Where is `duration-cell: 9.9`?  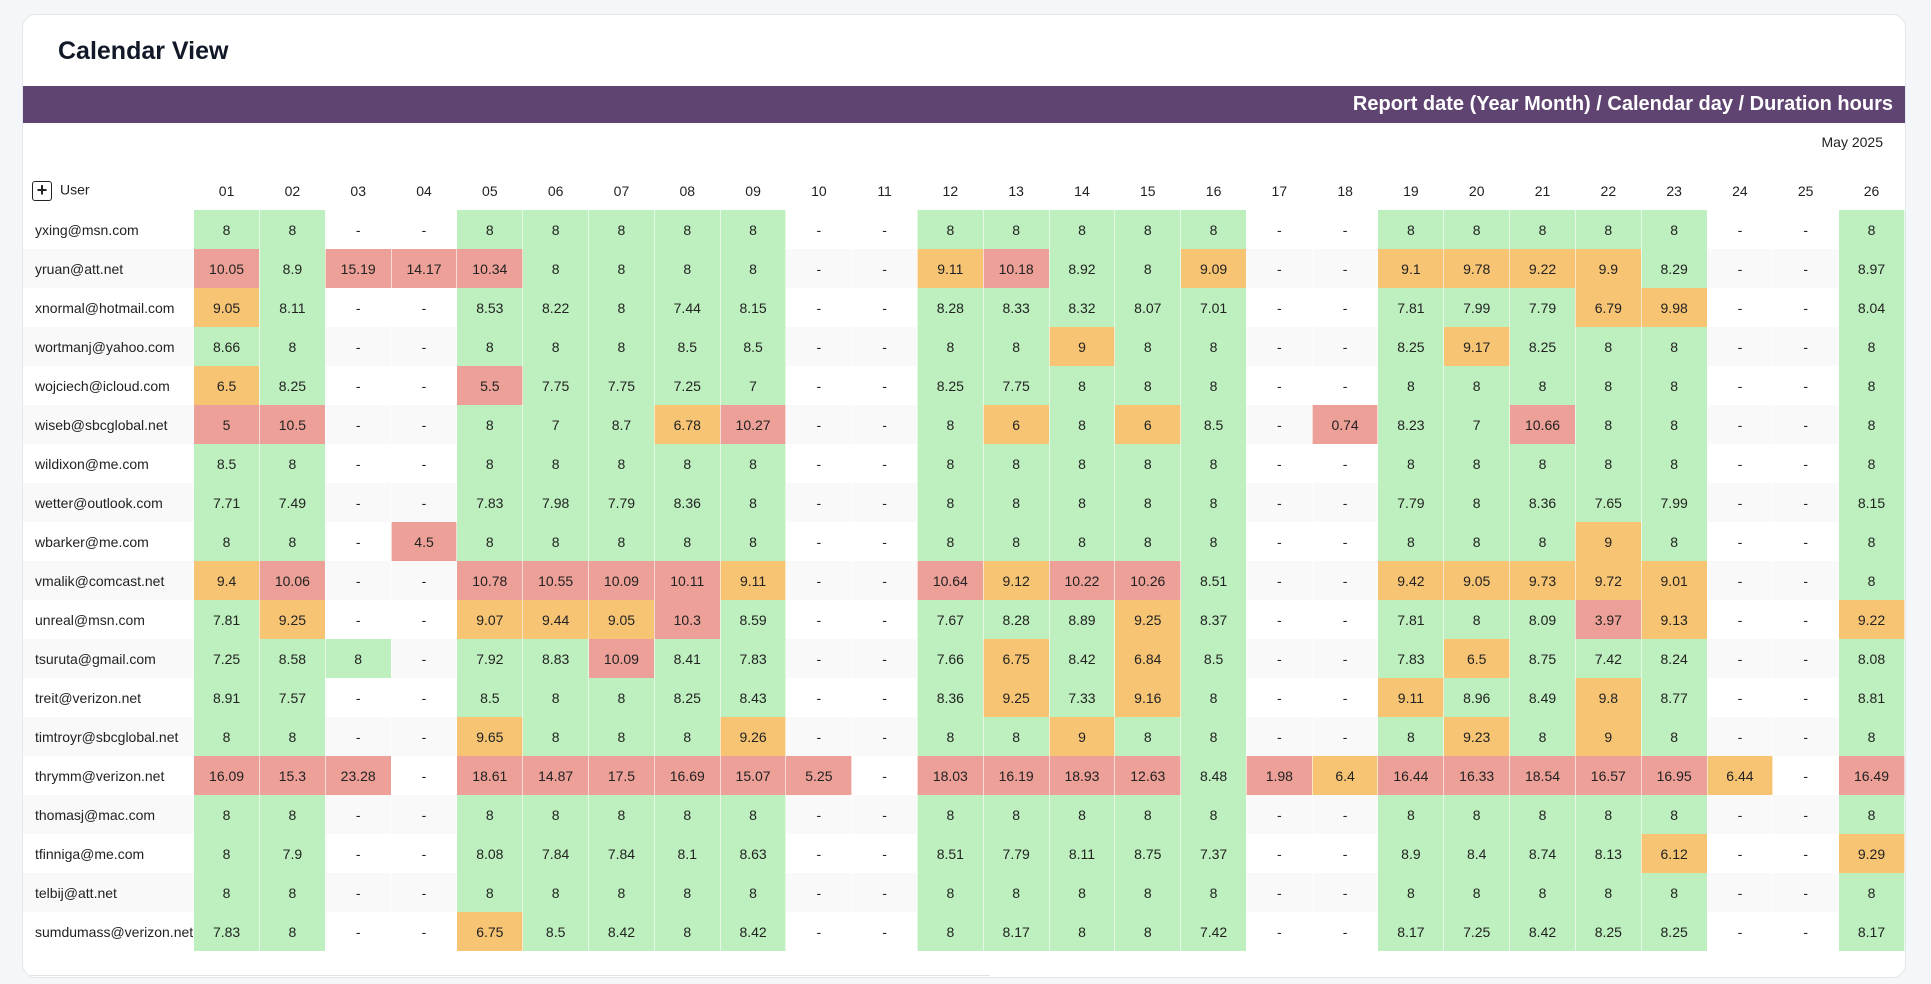 duration-cell: 9.9 is located at coordinates (1608, 268).